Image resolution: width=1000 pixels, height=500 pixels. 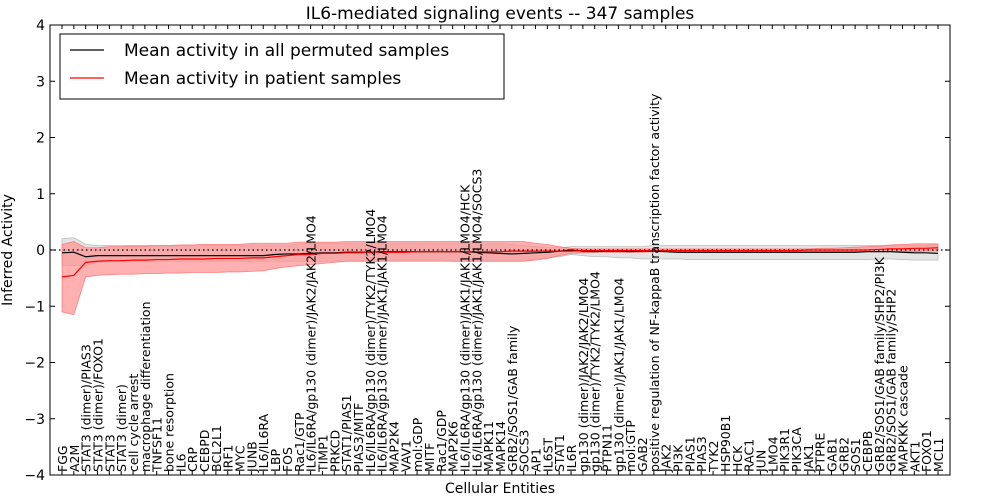 What do you see at coordinates (938, 455) in the screenshot?
I see `x-tick-label: MCL1` at bounding box center [938, 455].